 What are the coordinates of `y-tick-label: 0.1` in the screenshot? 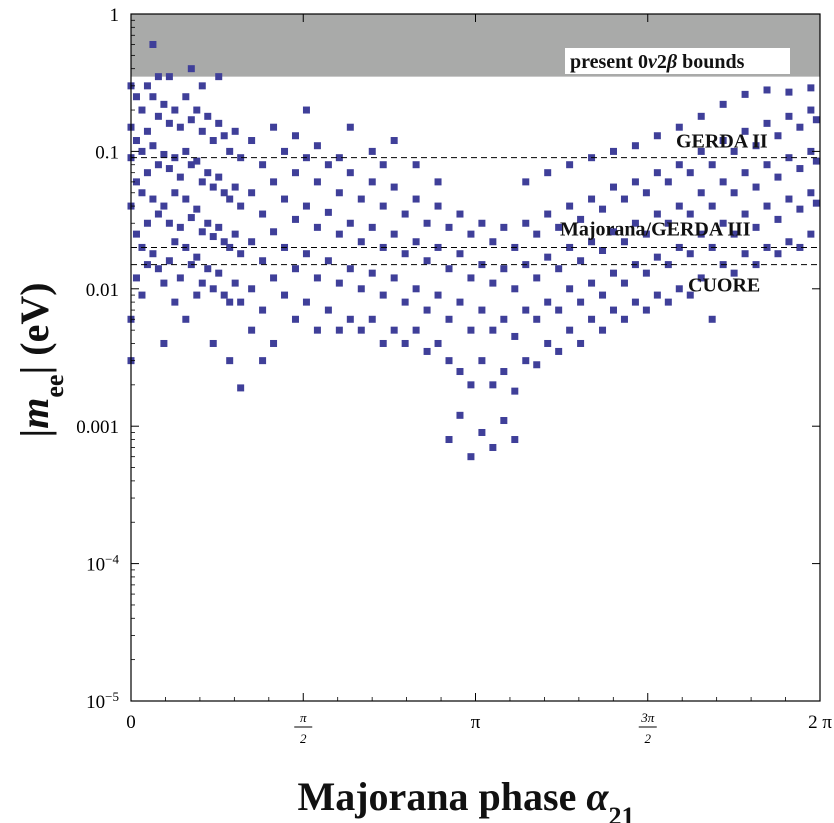 It's located at (107, 152).